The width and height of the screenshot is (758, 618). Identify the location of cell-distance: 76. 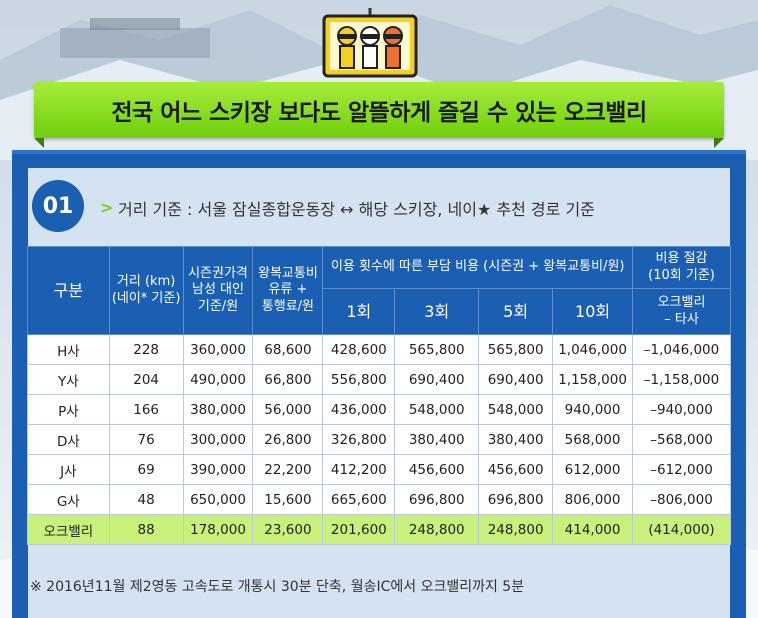
(146, 439).